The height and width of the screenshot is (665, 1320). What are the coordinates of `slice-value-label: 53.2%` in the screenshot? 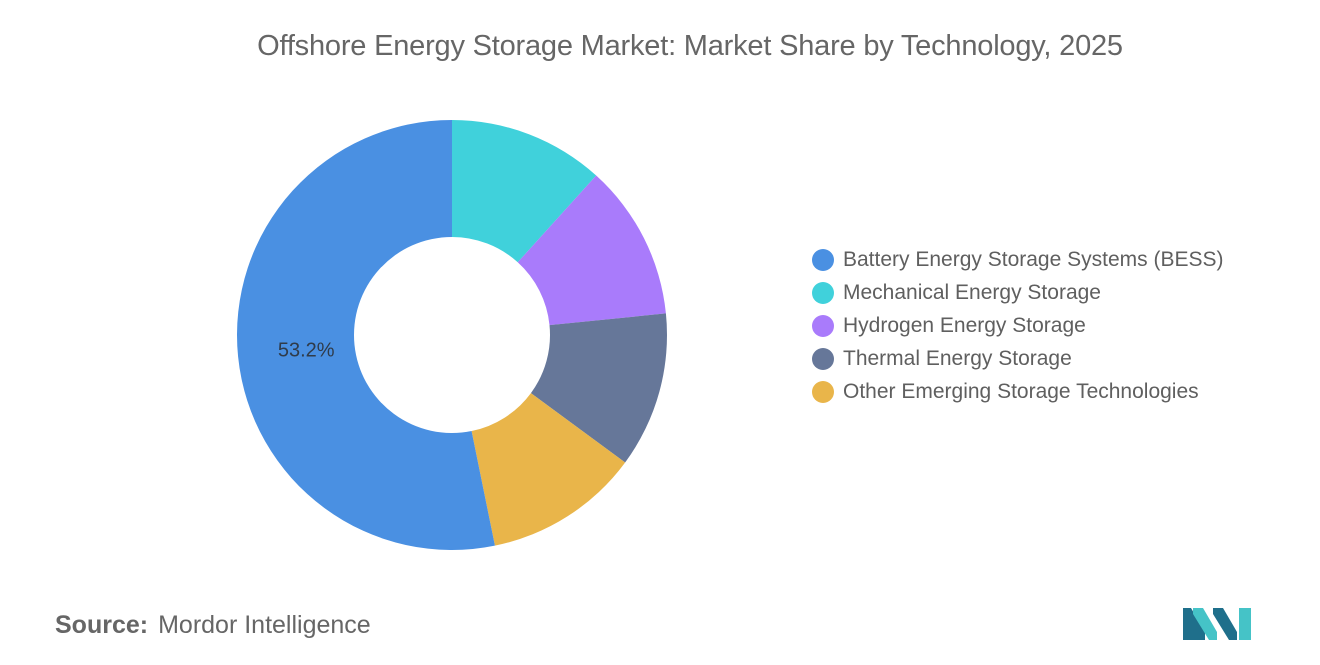 It's located at (306, 351).